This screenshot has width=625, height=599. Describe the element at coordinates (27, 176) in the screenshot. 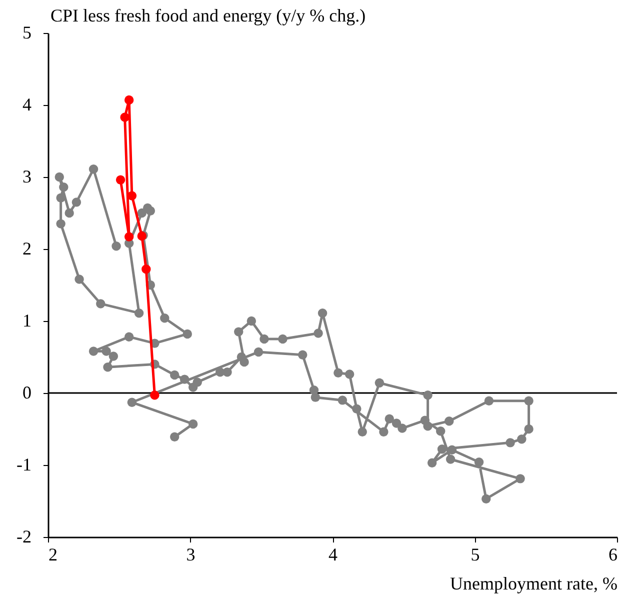

I see `y-tick-label: 3` at that location.